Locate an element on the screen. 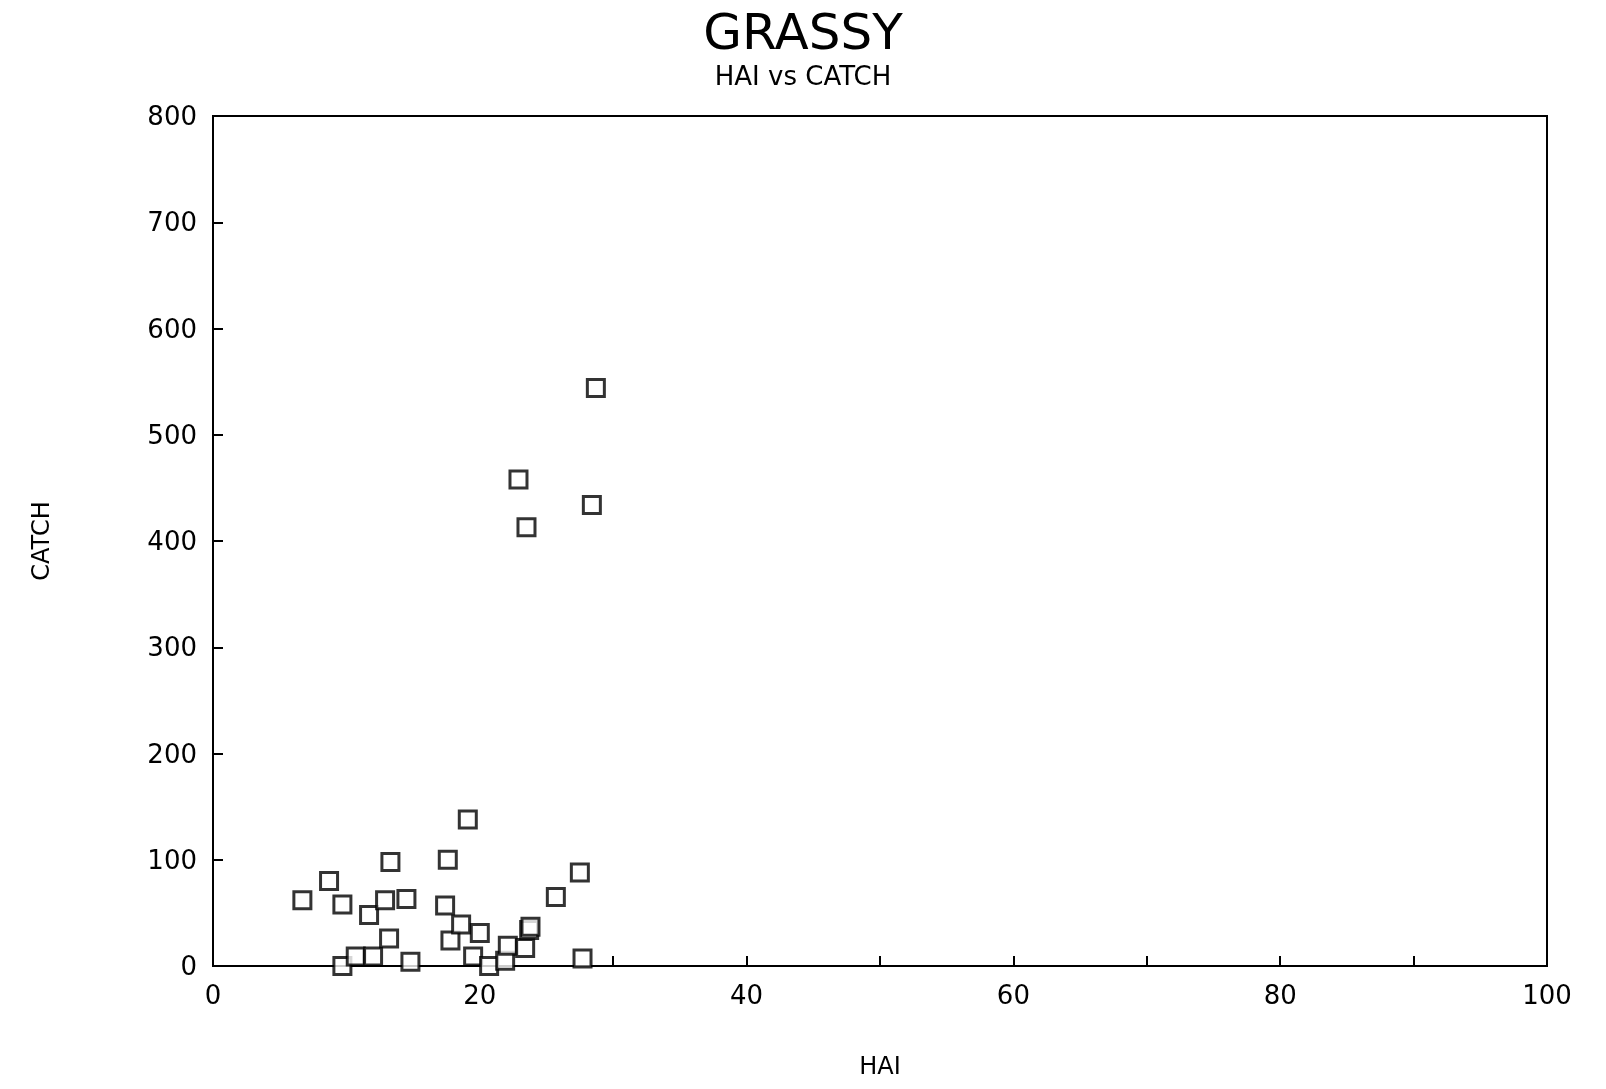  x-axis-title: HAI is located at coordinates (880, 1066).